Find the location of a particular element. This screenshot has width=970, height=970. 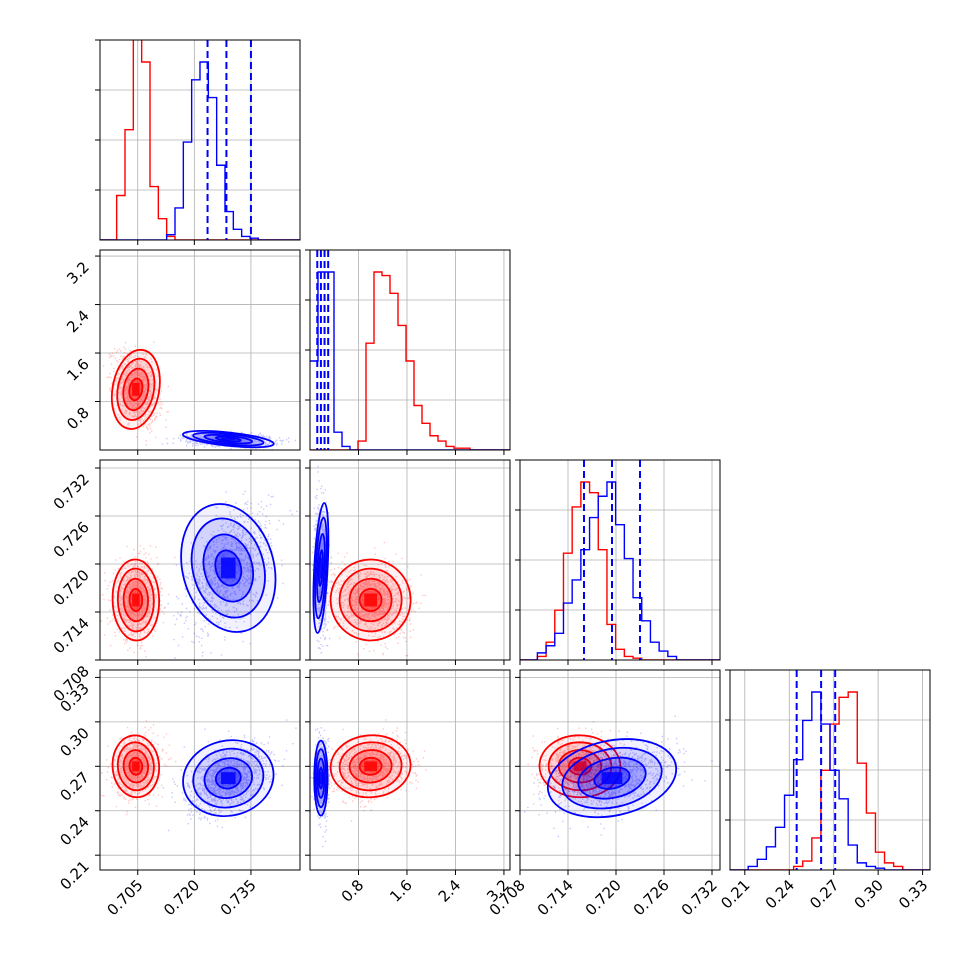

x-tick-label: 0.735 is located at coordinates (238, 897).